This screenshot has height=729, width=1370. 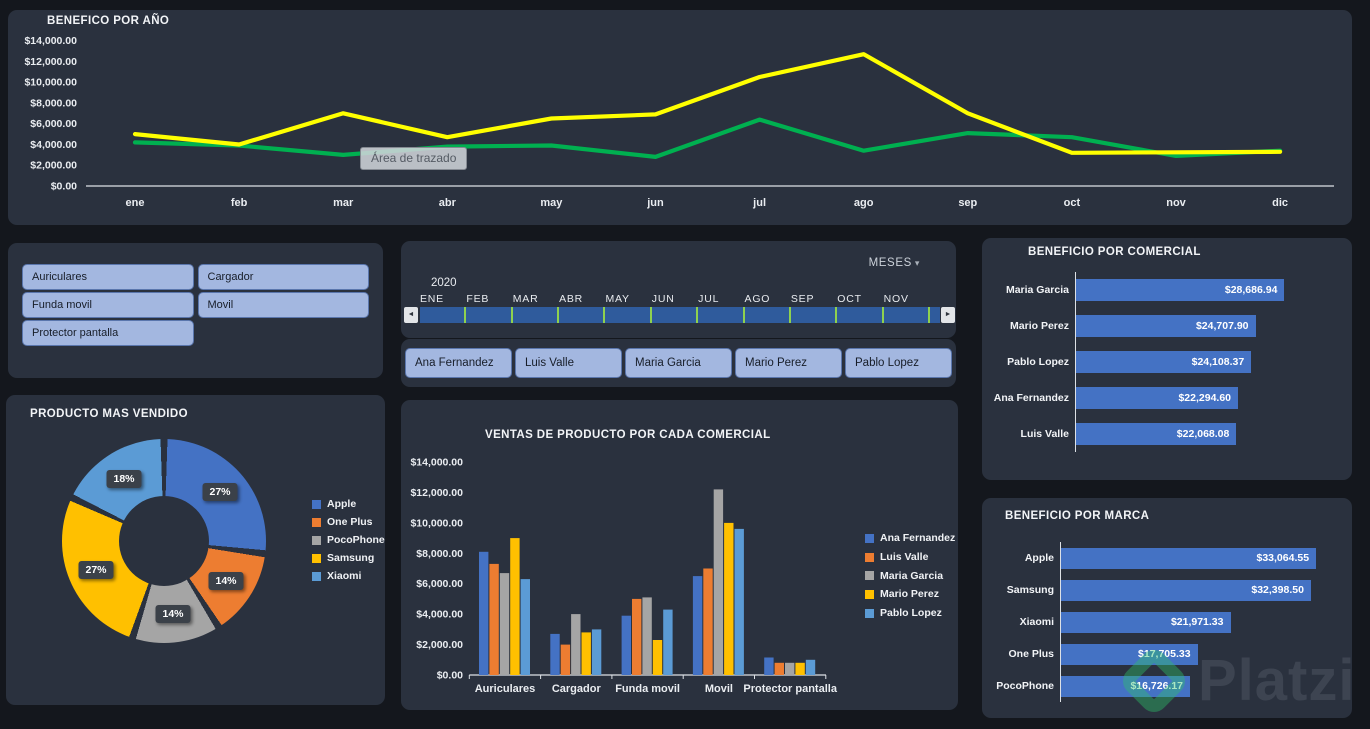 I want to click on bar-track: $16,726.17, so click(x=1195, y=686).